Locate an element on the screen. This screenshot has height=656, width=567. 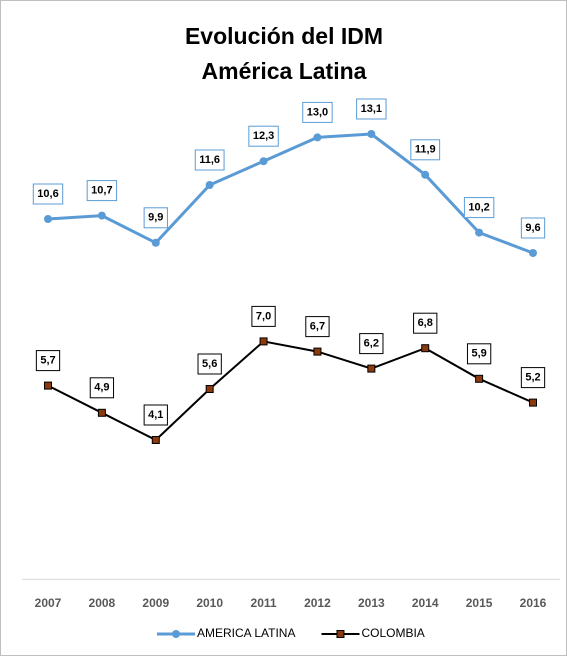
legend-label: AMERICA LATINA is located at coordinates (246, 633).